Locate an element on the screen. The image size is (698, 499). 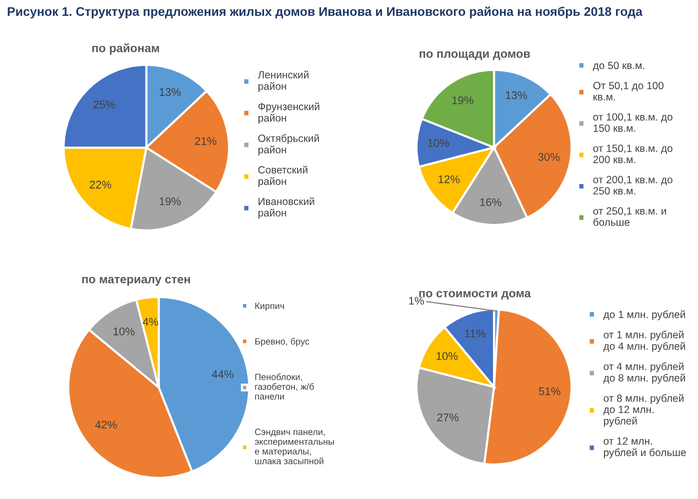
legend-label: от 200,1 кв.м. до 250 кв.м. is located at coordinates (632, 185).